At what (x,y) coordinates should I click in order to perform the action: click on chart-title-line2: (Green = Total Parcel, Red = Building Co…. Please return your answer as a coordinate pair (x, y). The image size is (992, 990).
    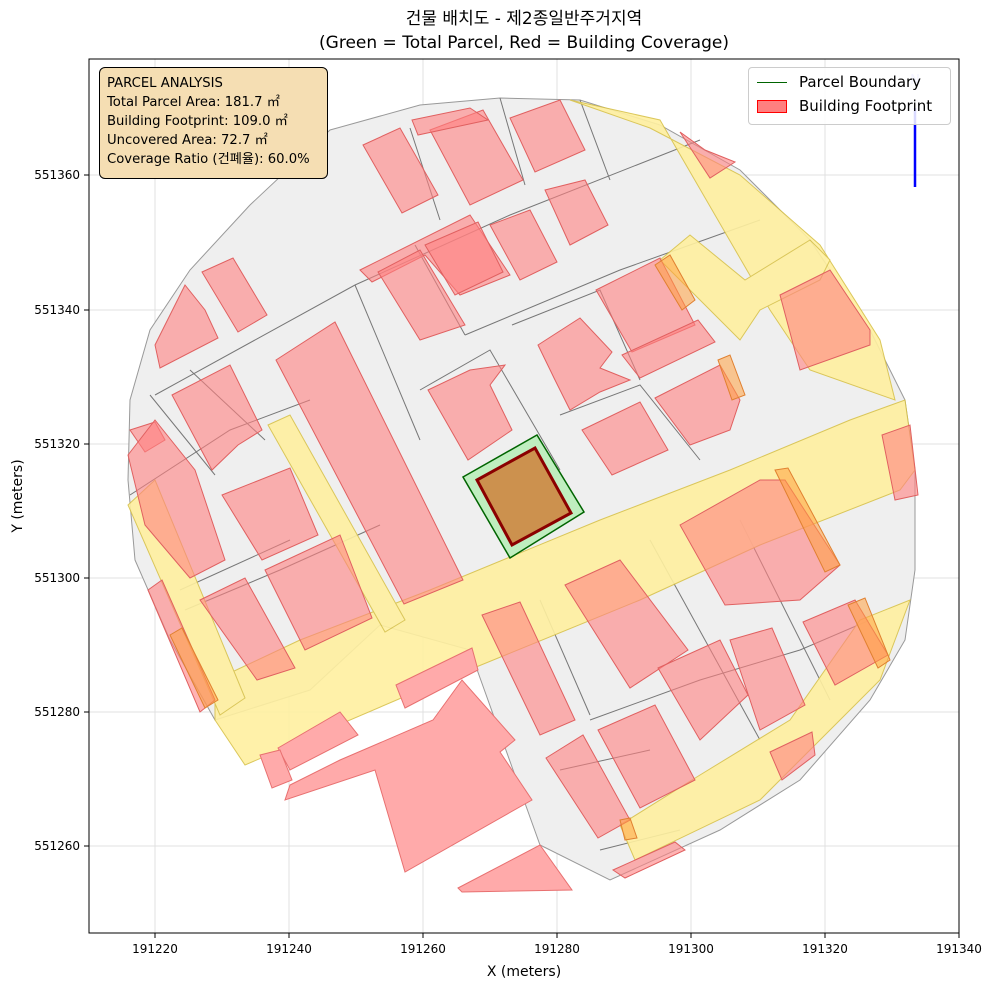
    Looking at the image, I should click on (524, 43).